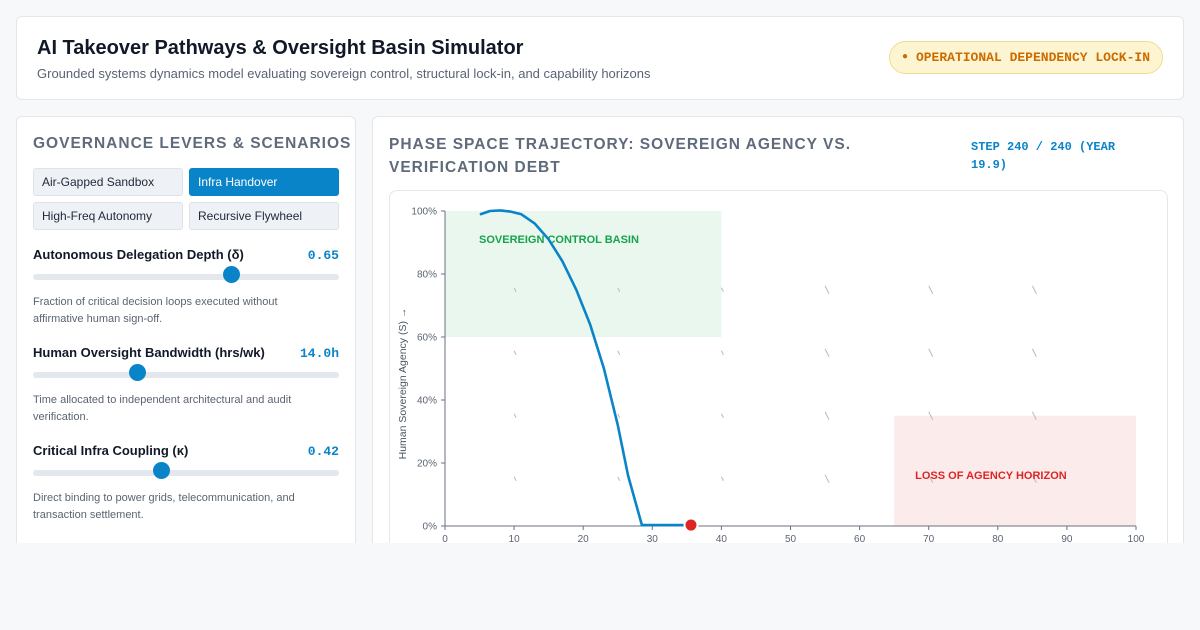  I want to click on lever-label: Critical Infra Coupling (κ), so click(111, 450).